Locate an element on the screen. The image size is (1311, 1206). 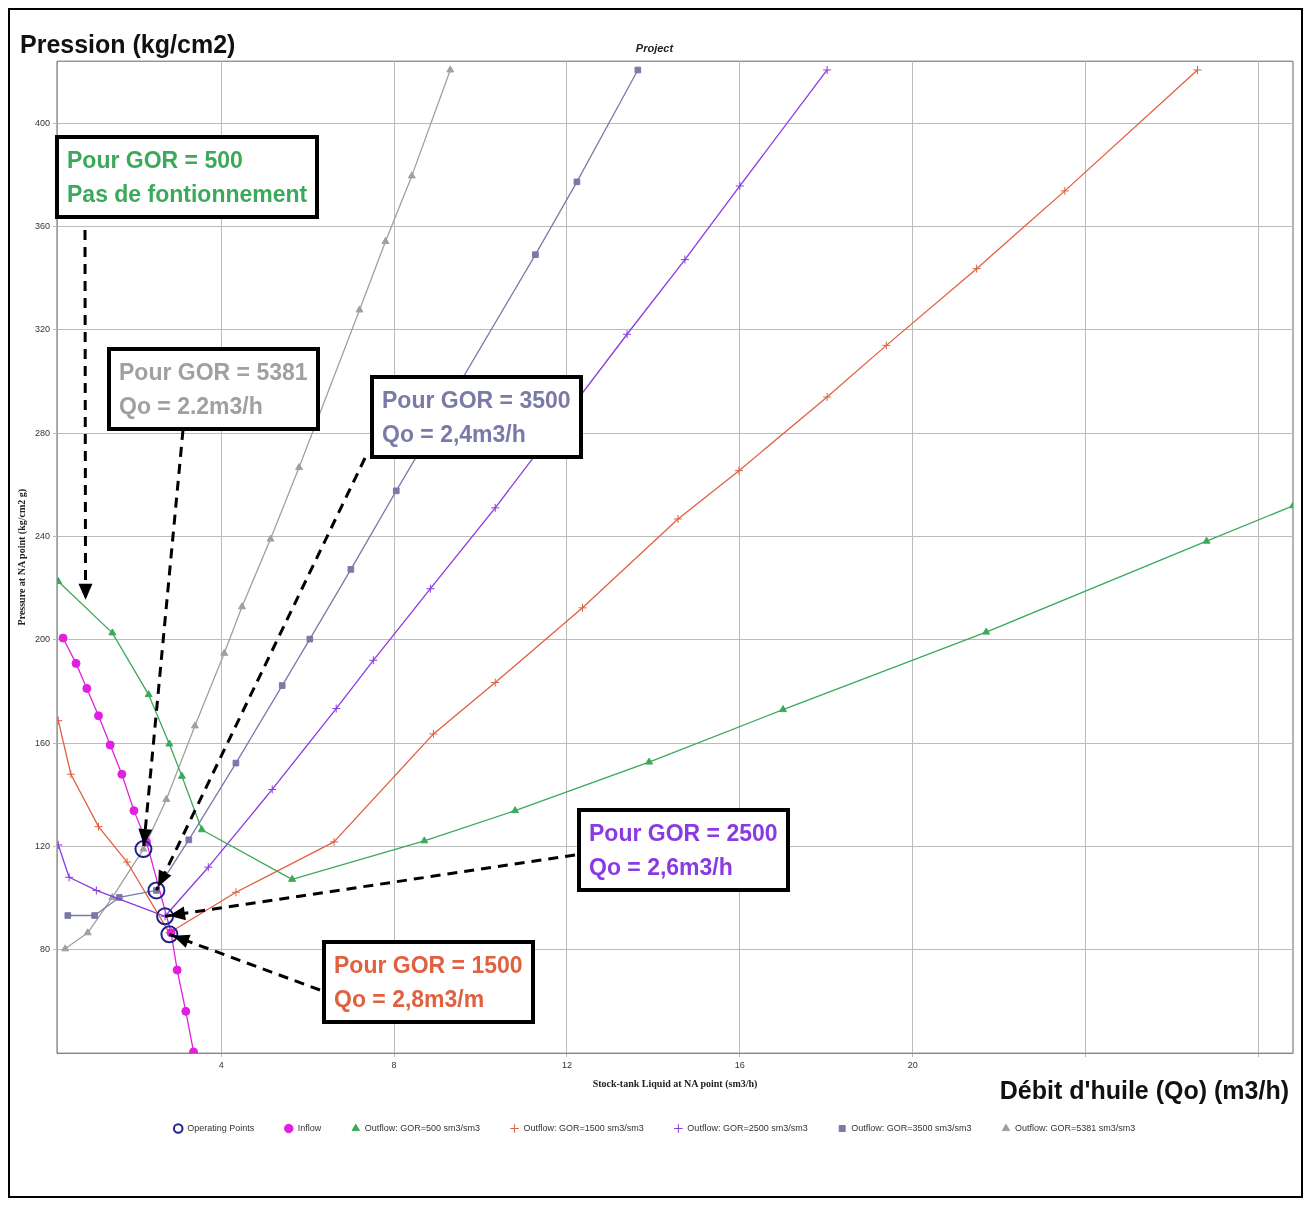
annotation: Pour GOR = 2500 Qo = 2,6m3/h is located at coordinates (683, 850).